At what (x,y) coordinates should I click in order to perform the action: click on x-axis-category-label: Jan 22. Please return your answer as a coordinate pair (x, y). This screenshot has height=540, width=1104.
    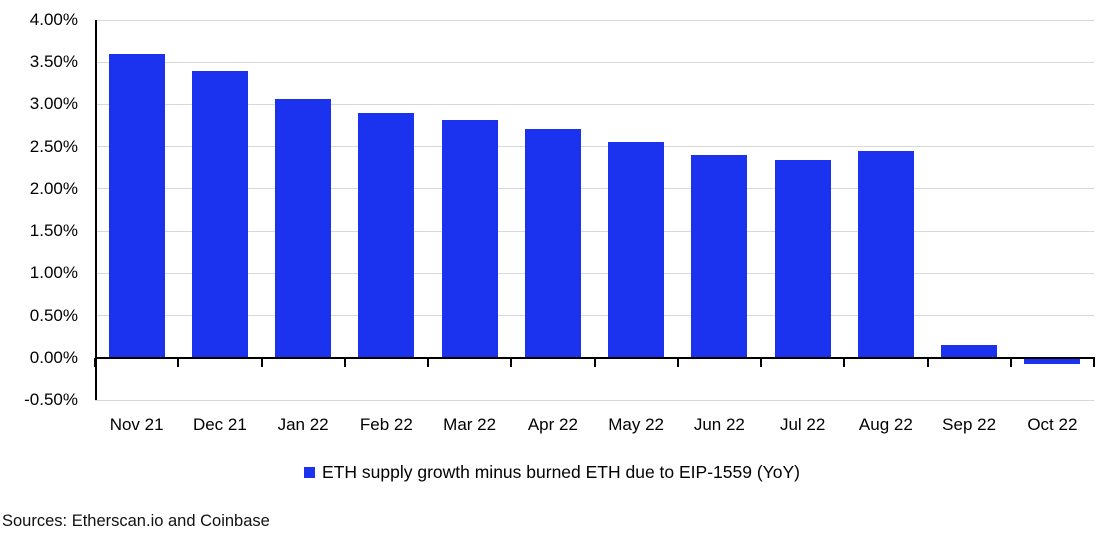
    Looking at the image, I should click on (303, 424).